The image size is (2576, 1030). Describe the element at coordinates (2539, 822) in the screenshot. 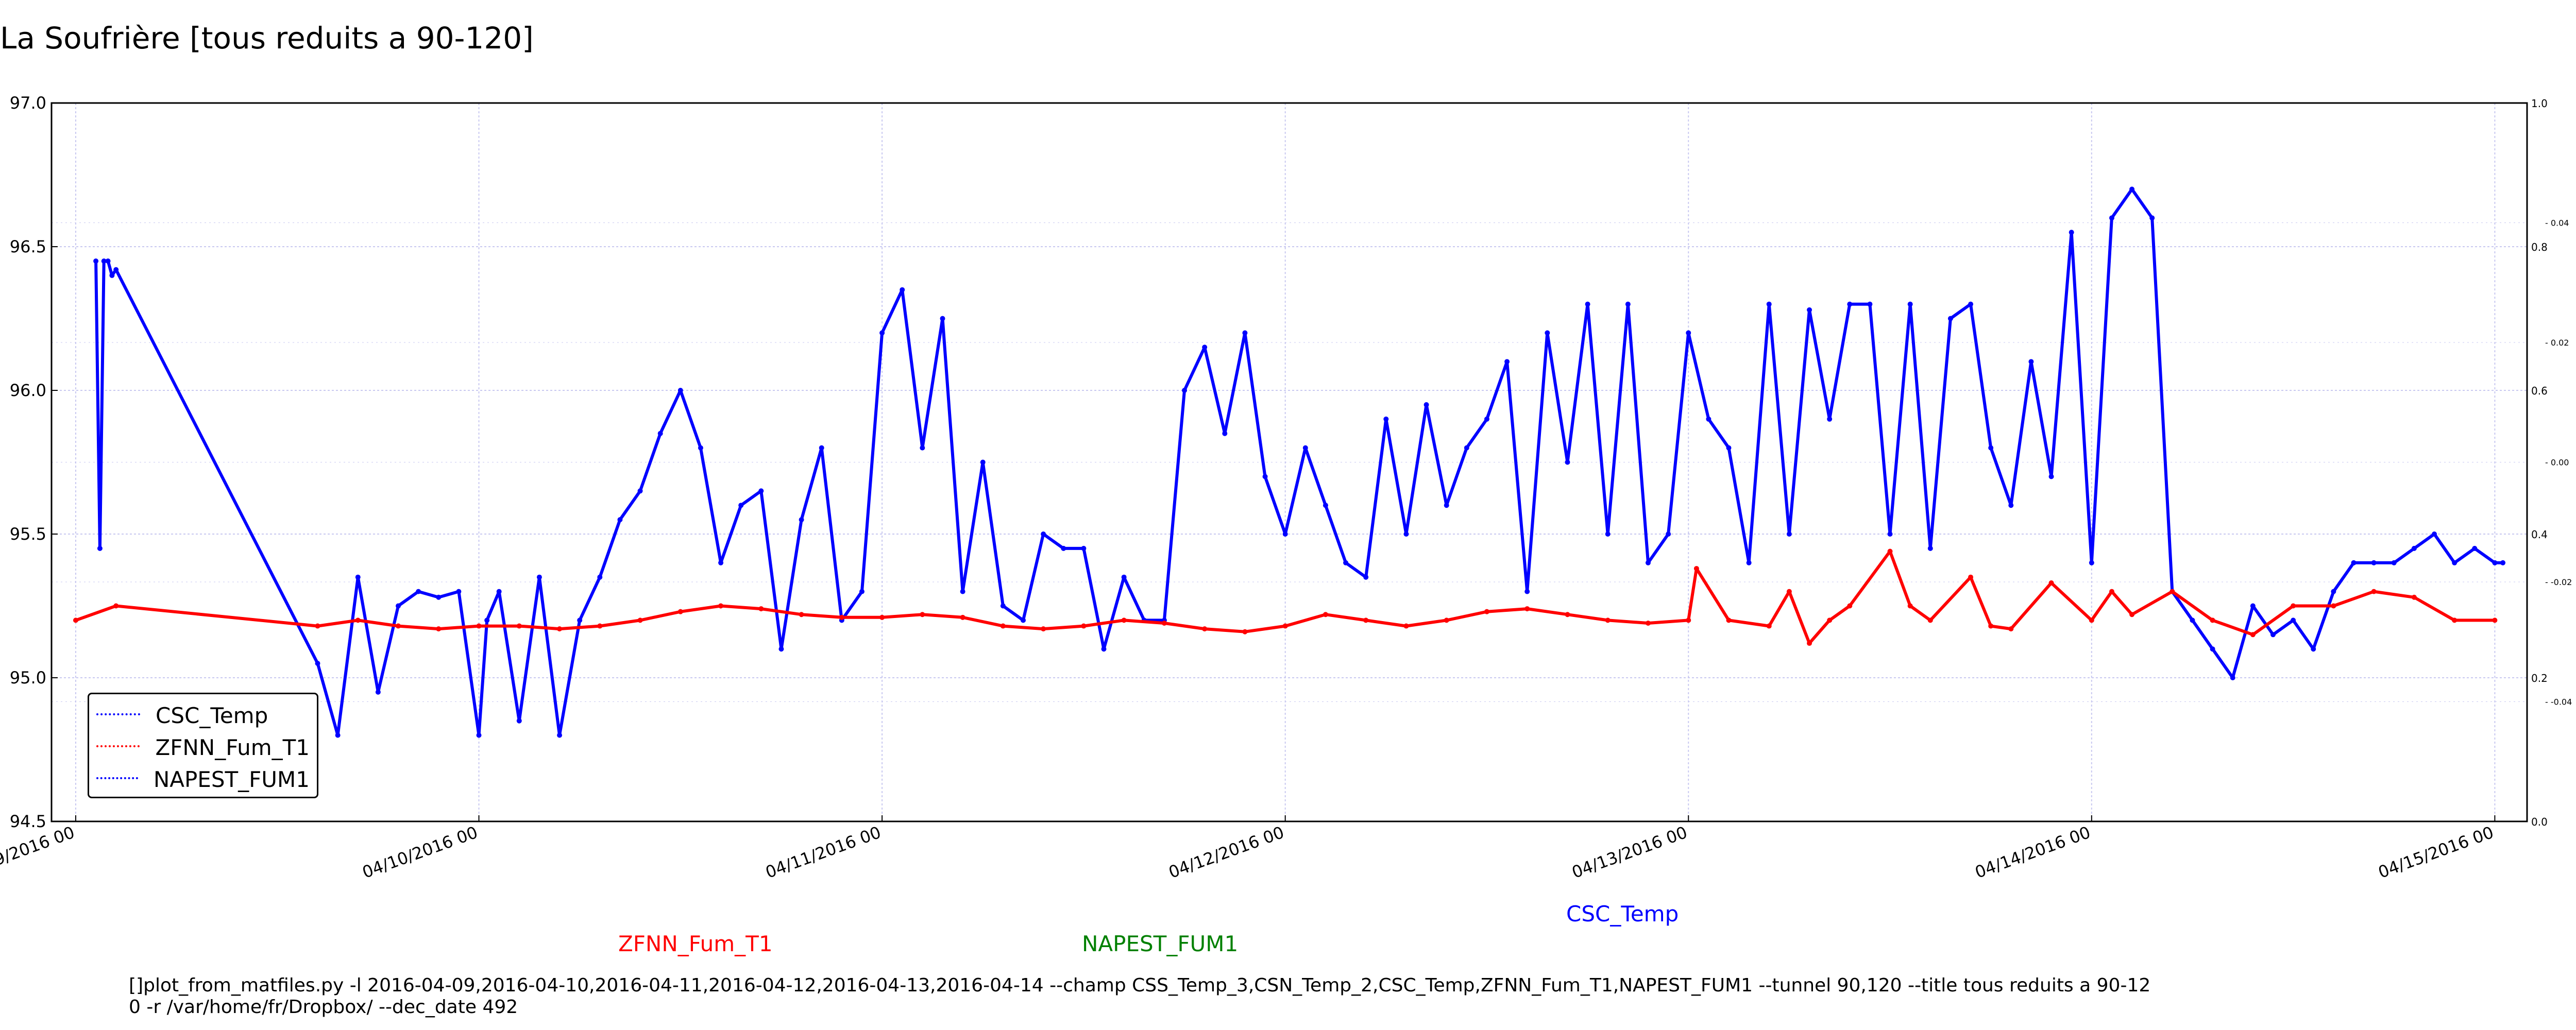

I see `right-axis-tick-label: 0.0` at that location.